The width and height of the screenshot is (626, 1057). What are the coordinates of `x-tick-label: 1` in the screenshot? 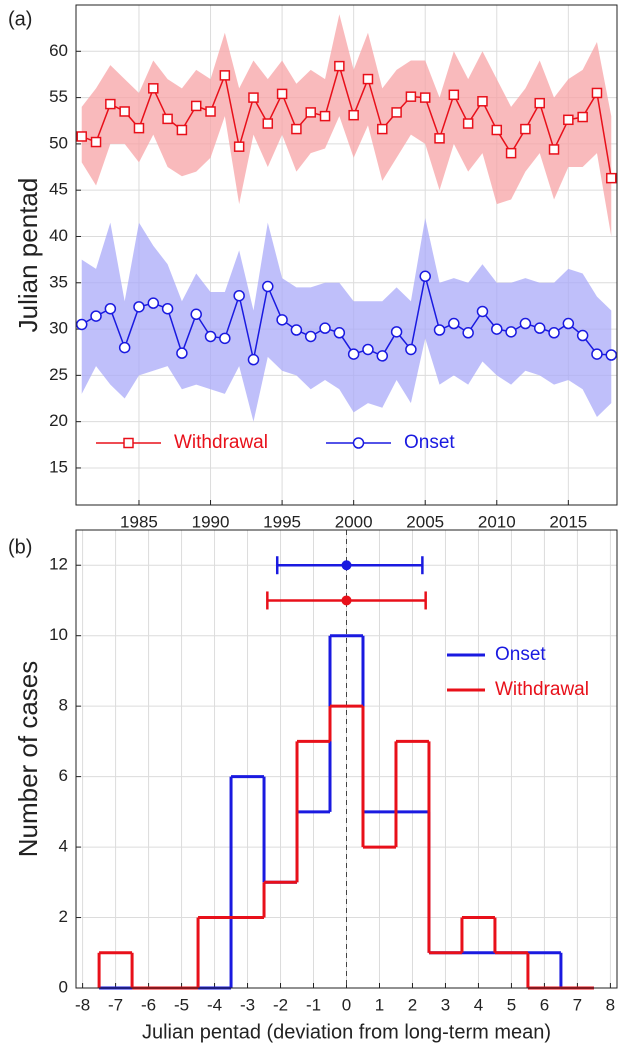 It's located at (379, 1004).